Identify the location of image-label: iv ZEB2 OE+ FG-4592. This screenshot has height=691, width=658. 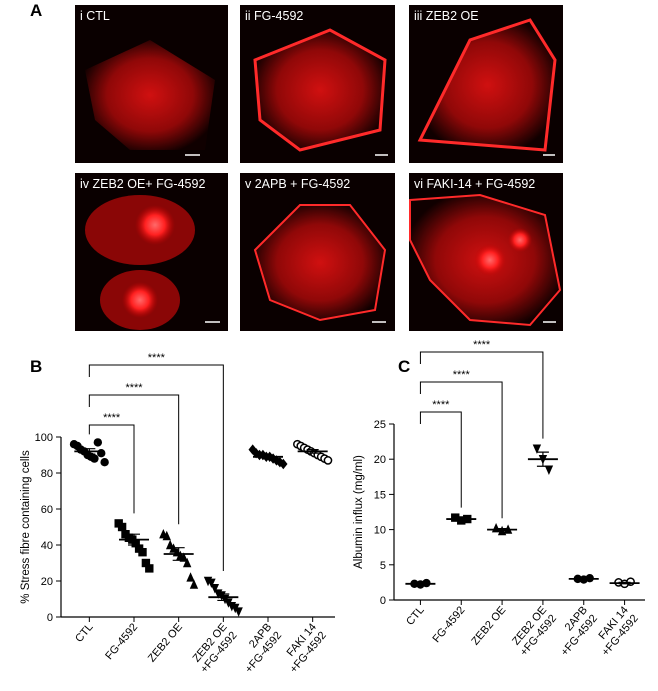
(142, 184).